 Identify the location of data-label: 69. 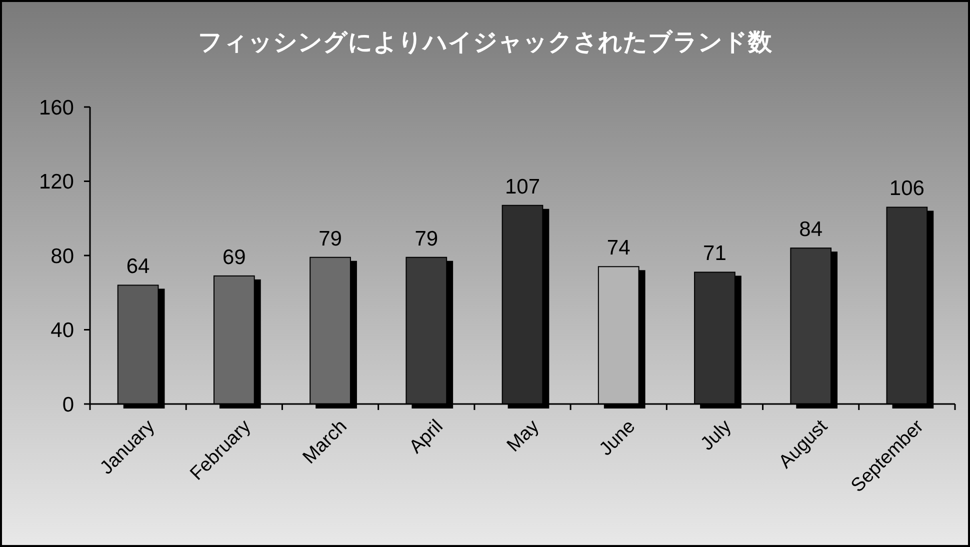
(234, 257).